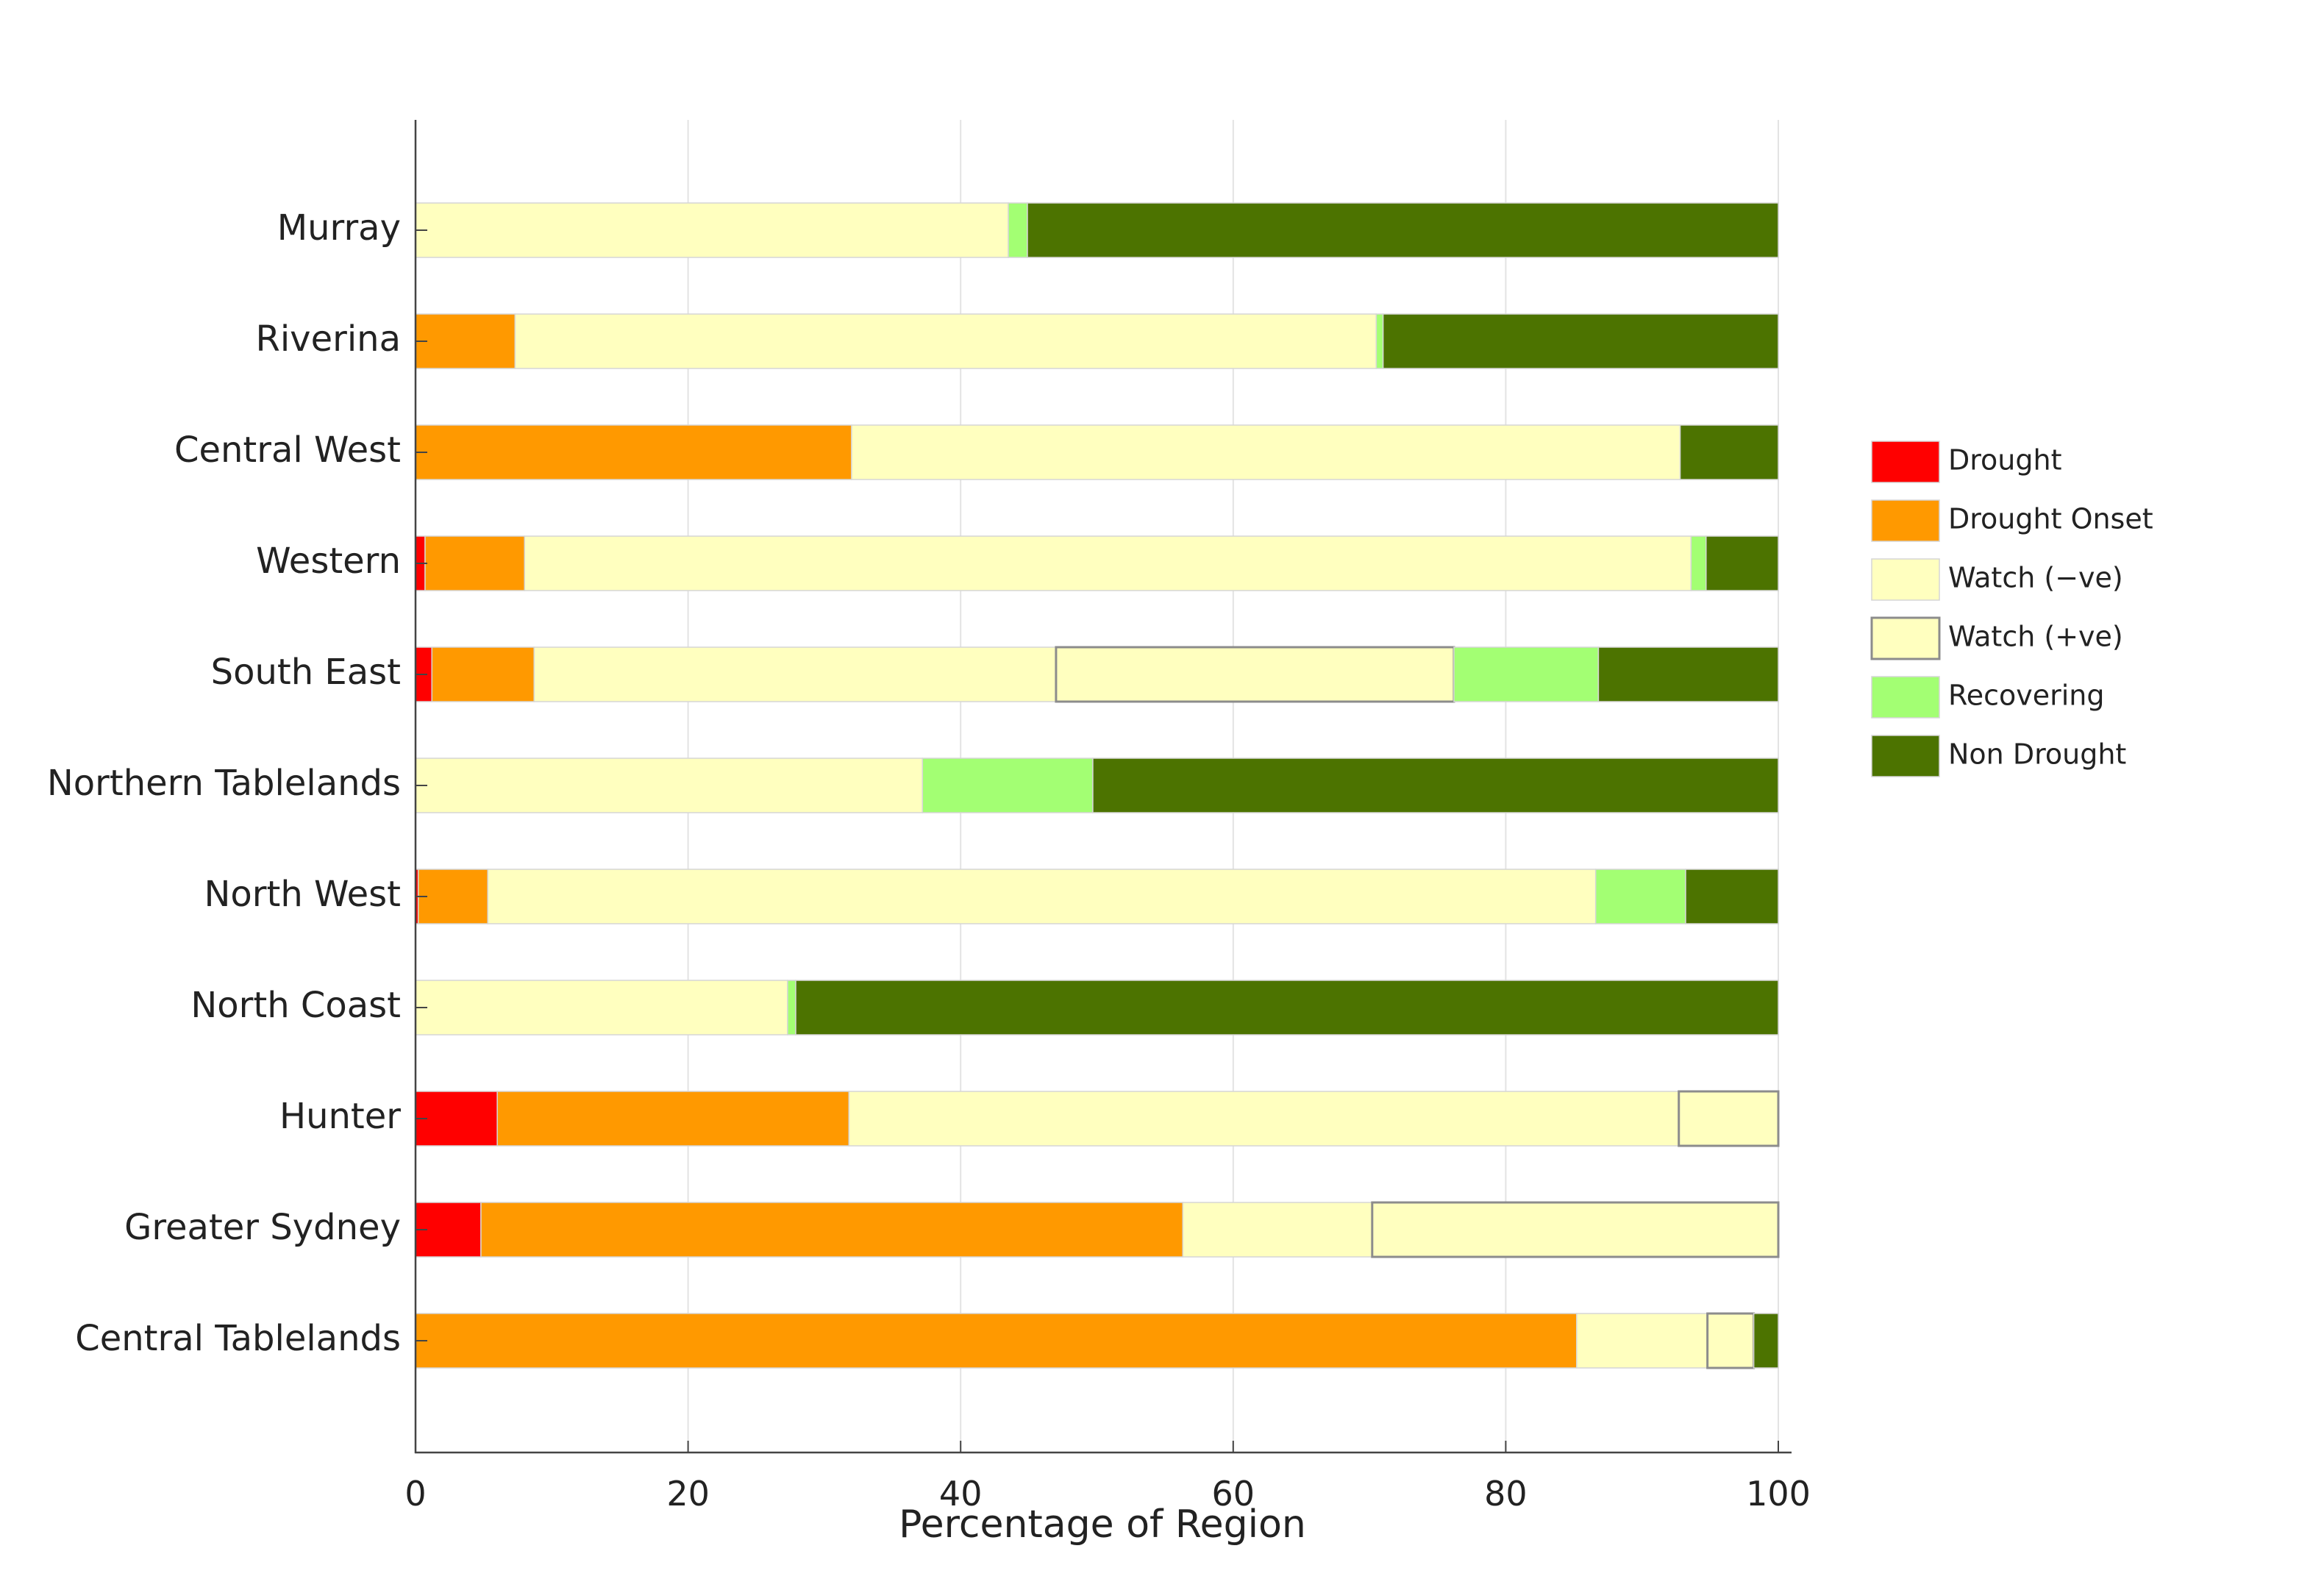  What do you see at coordinates (465, 341) in the screenshot?
I see `bar-riverina-drought-onset` at bounding box center [465, 341].